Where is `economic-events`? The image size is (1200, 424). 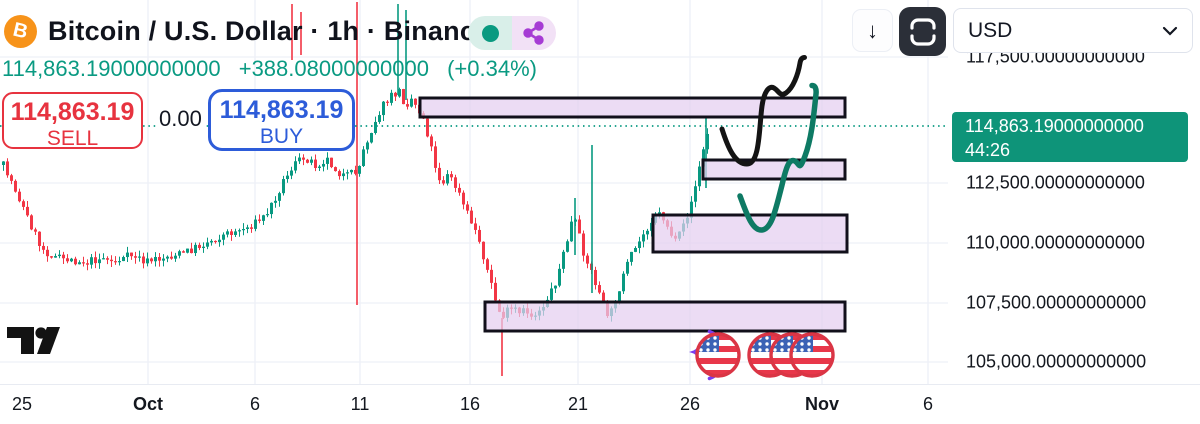 economic-events is located at coordinates (762, 355).